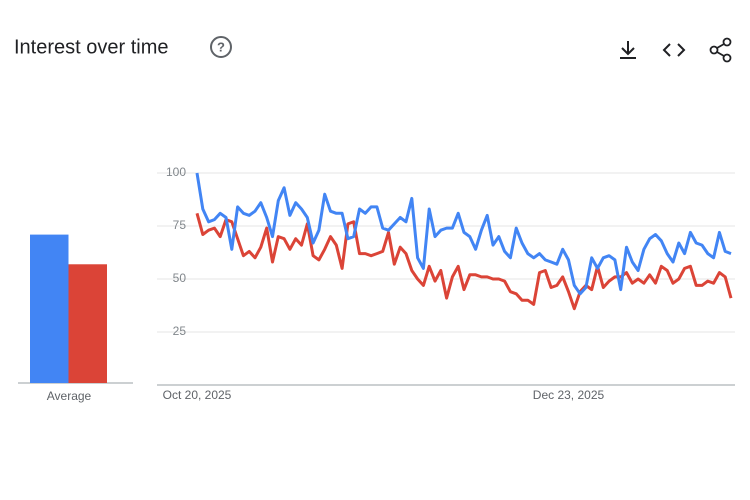 This screenshot has width=750, height=500. Describe the element at coordinates (720, 50) in the screenshot. I see `share-icon` at that location.